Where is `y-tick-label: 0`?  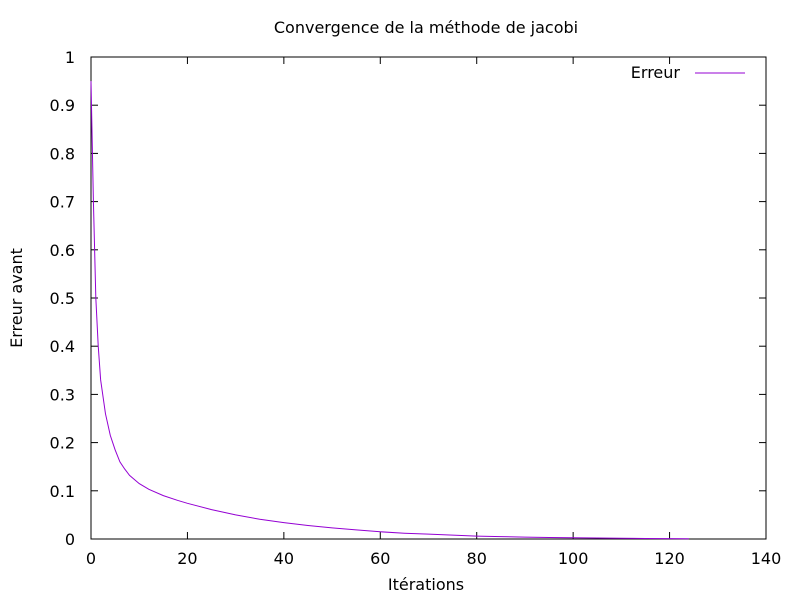
y-tick-label: 0 is located at coordinates (70, 539).